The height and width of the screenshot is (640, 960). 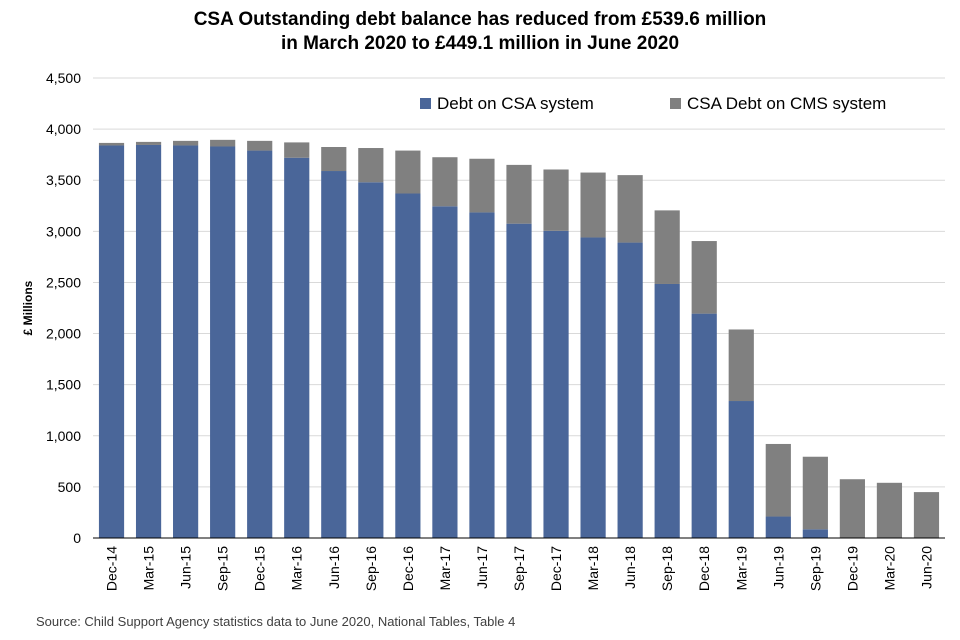 What do you see at coordinates (63, 385) in the screenshot?
I see `y-tick-label: 1,500` at bounding box center [63, 385].